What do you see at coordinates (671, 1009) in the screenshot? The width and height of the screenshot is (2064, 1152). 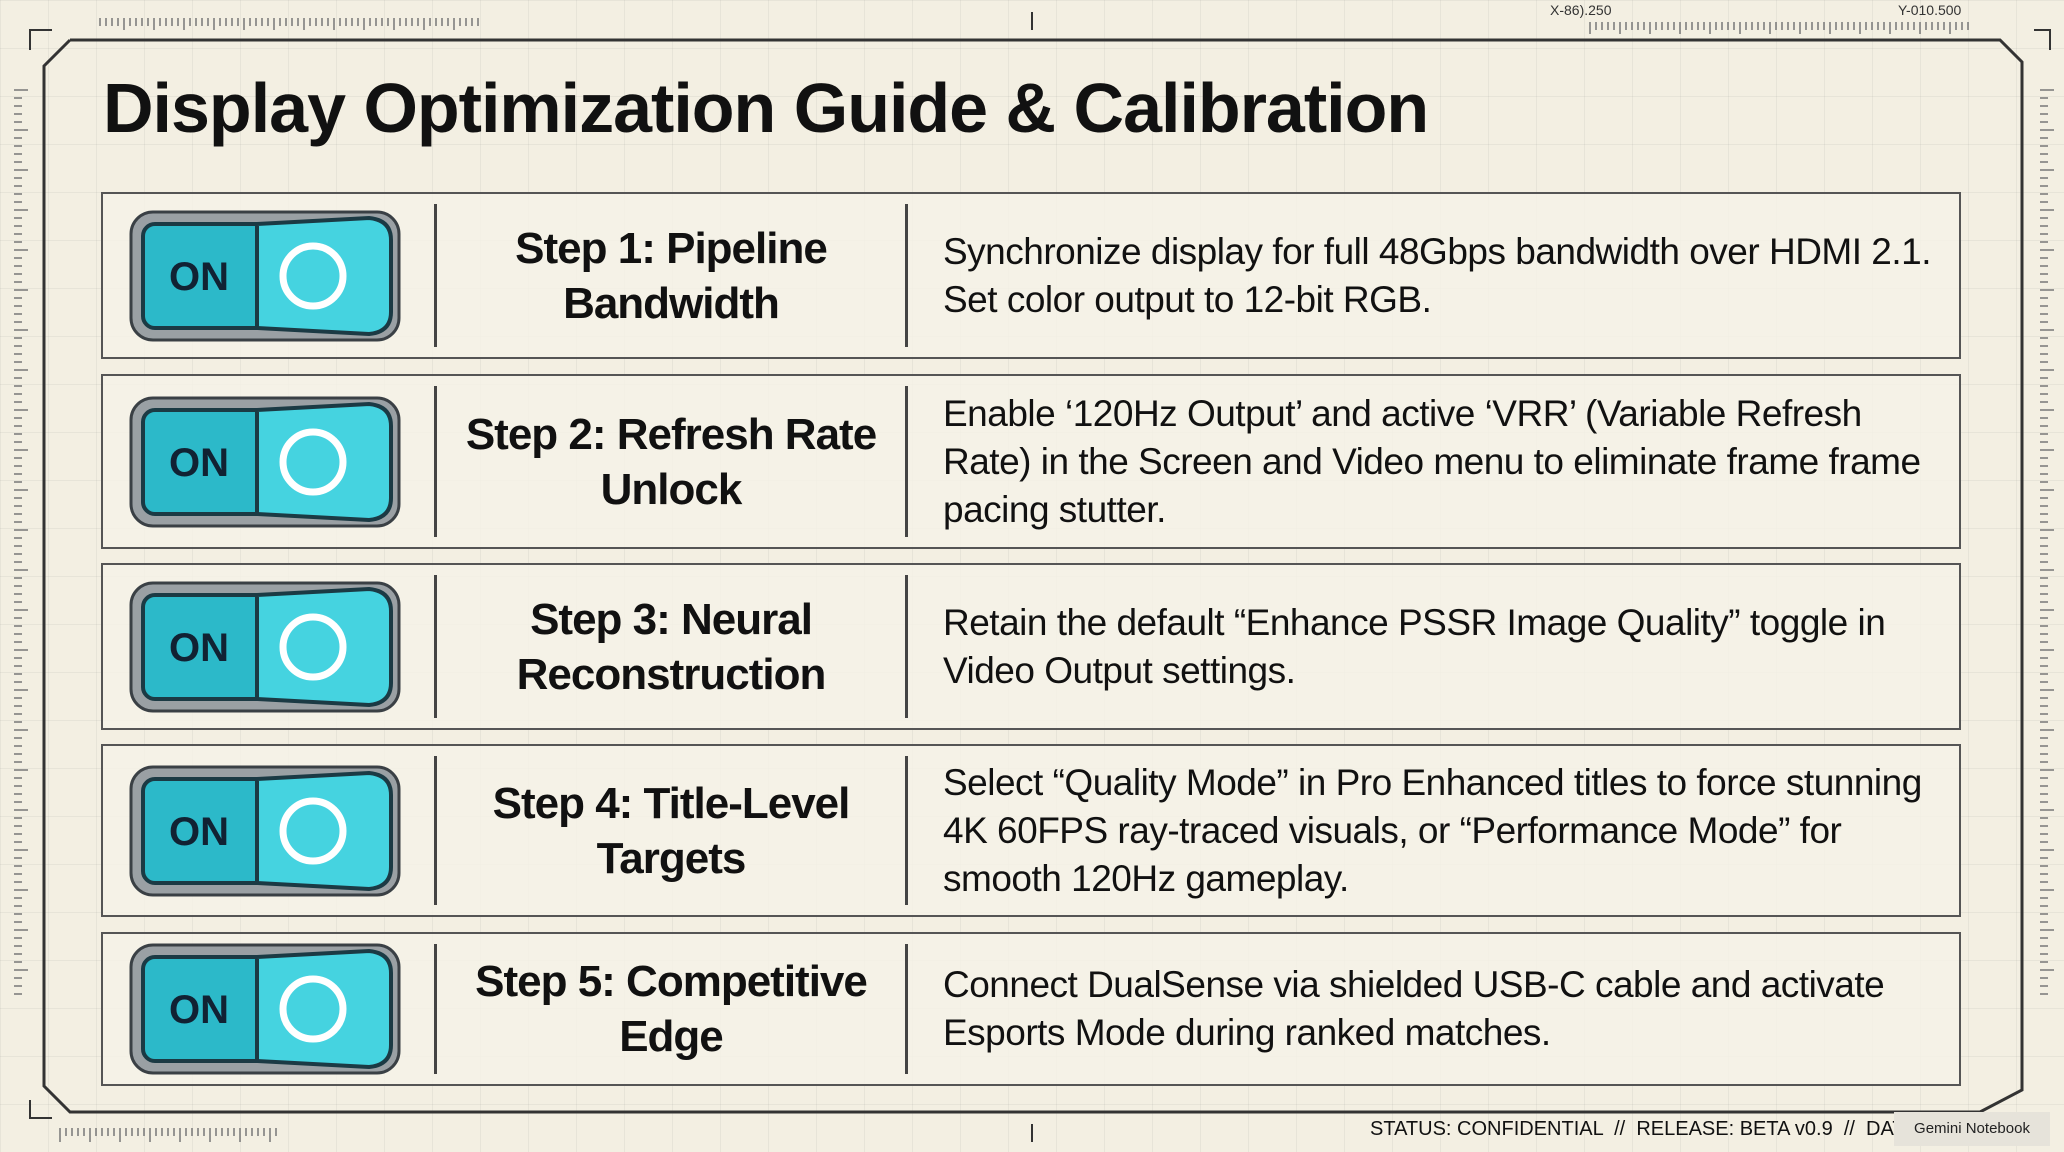 I see `step-title: Step 5: Competitive Edge` at bounding box center [671, 1009].